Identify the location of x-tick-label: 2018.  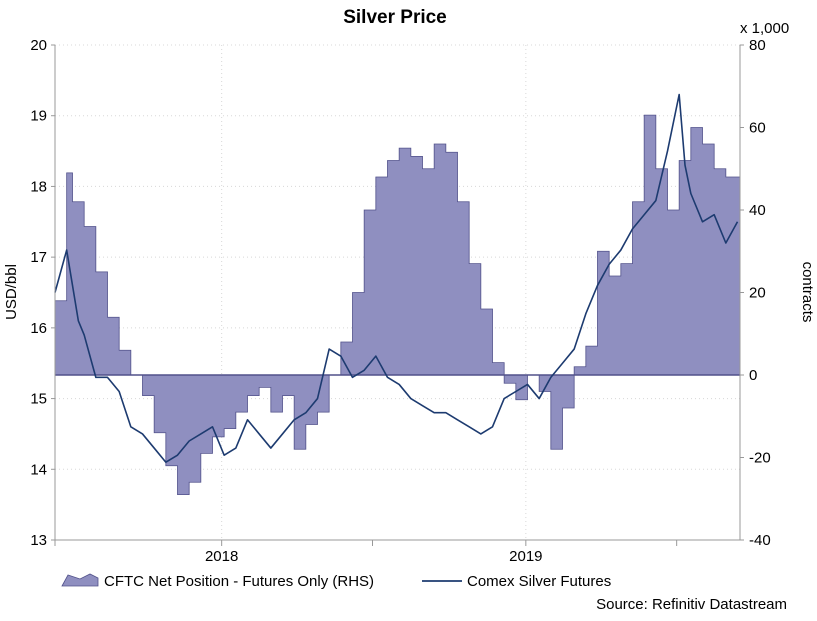
(221, 556).